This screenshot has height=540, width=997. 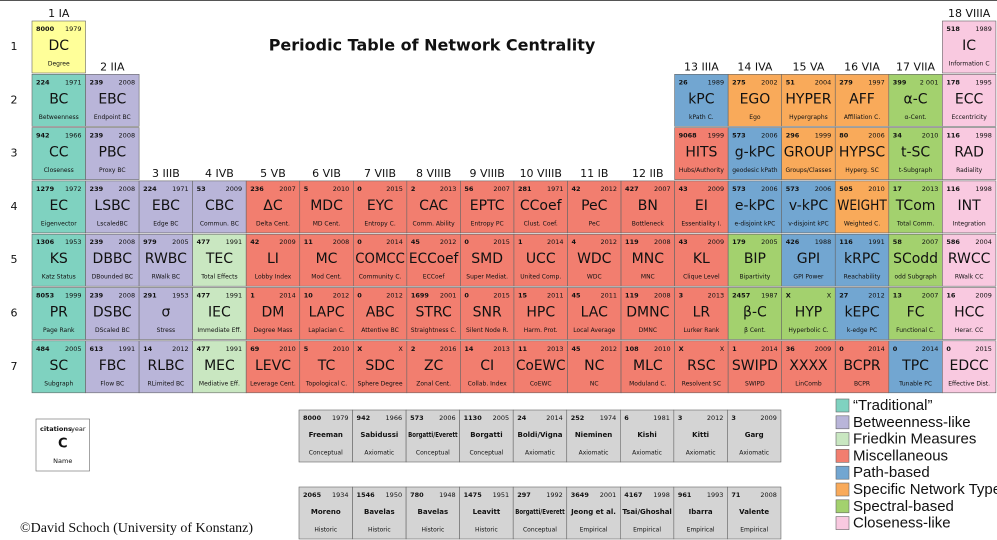 I want to click on name: MNC, so click(x=648, y=277).